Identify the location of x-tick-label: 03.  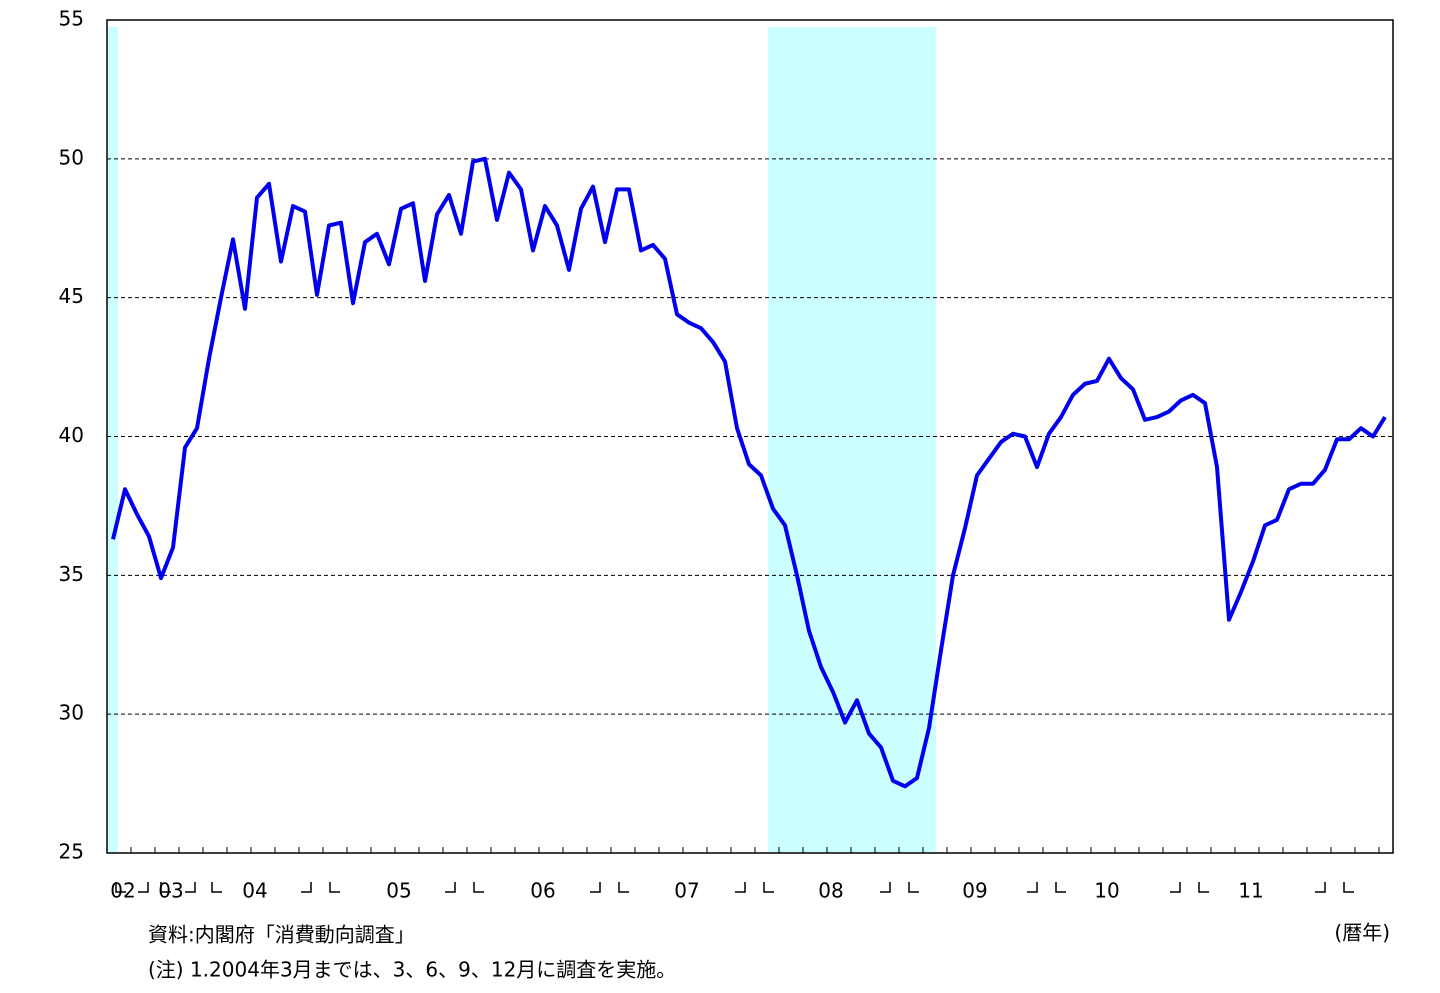
(170, 891).